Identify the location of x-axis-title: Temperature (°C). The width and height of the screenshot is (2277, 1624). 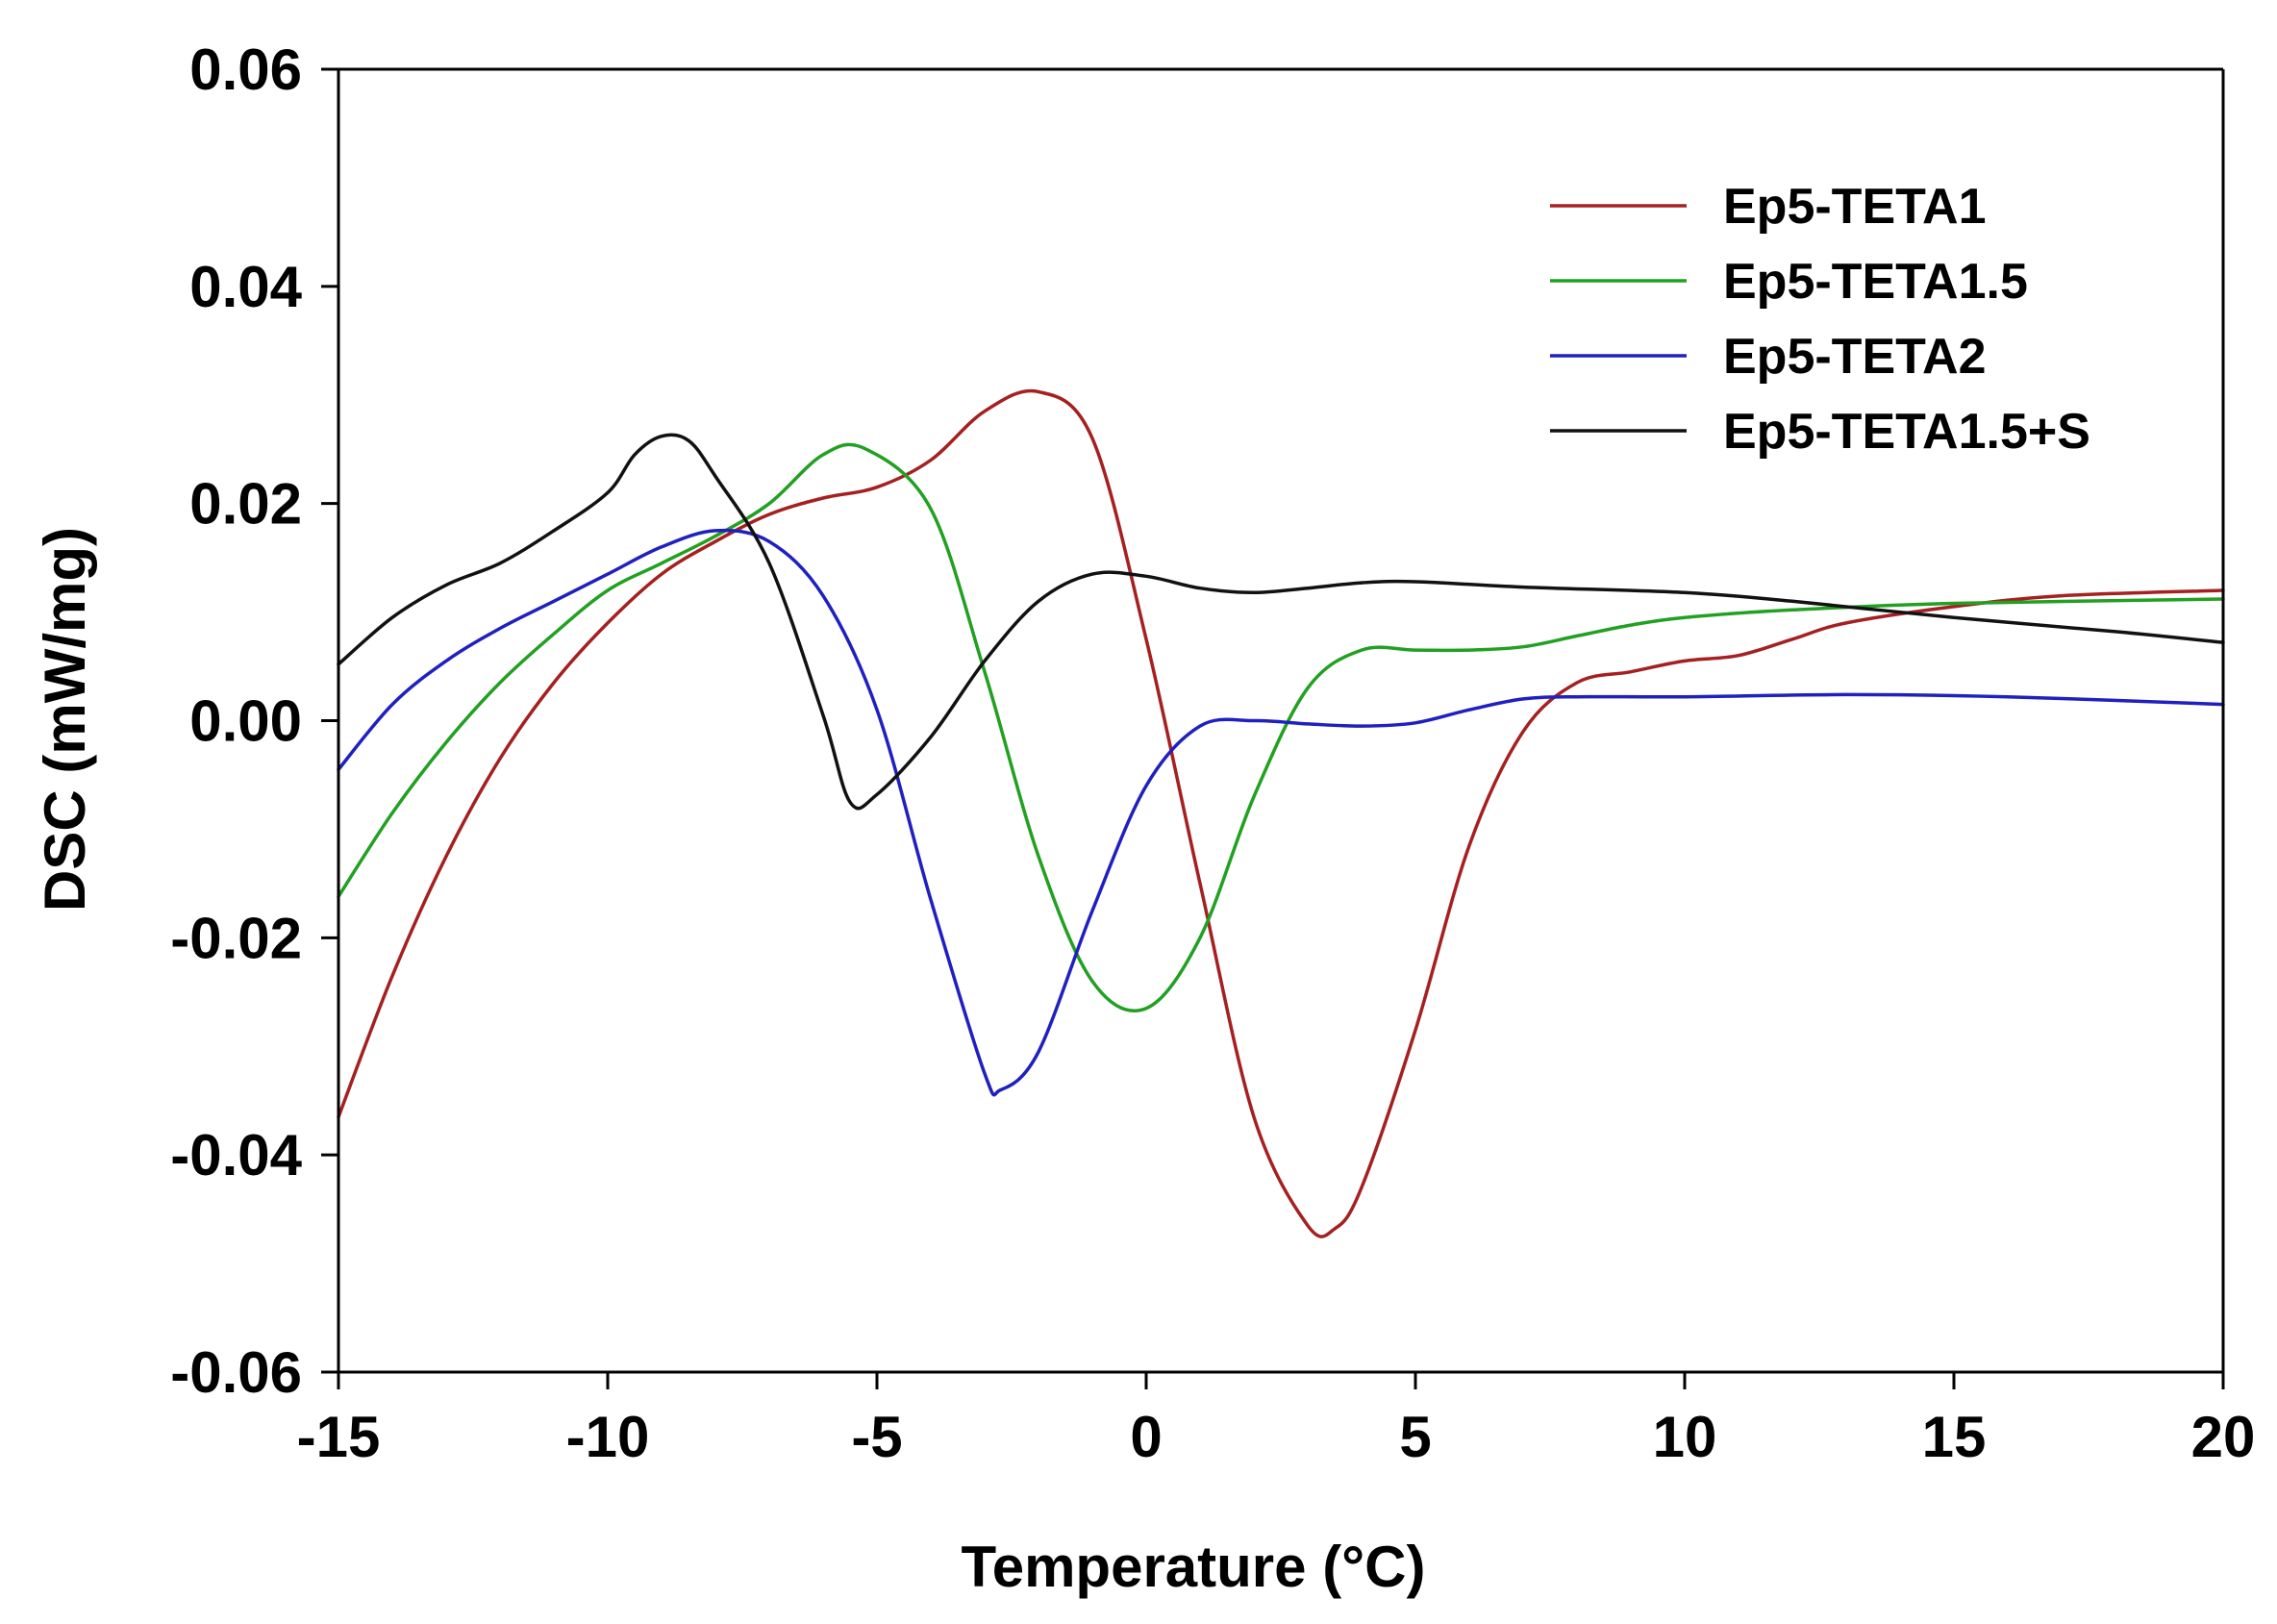
(1194, 1567).